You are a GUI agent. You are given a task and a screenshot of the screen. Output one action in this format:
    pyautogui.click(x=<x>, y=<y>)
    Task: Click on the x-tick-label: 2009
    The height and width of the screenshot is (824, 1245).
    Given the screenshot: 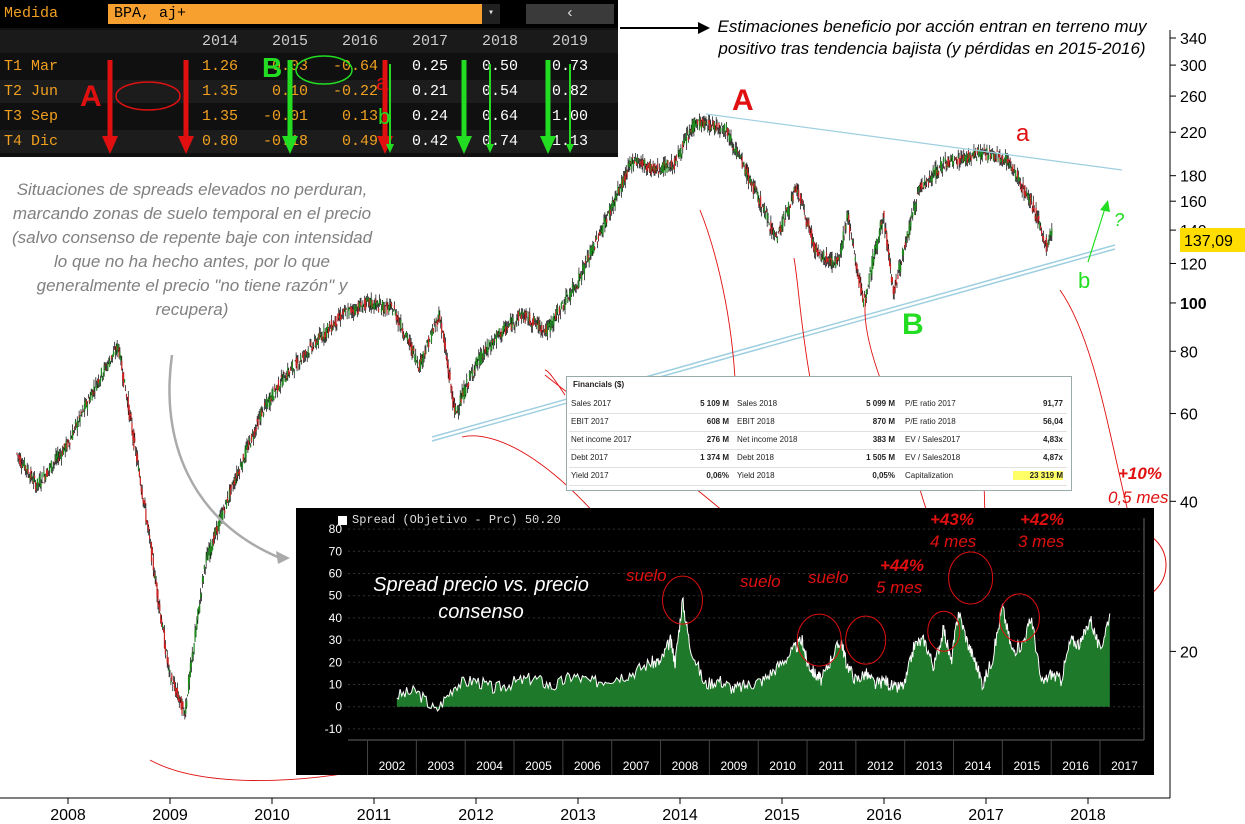 What is the action you would take?
    pyautogui.click(x=170, y=815)
    